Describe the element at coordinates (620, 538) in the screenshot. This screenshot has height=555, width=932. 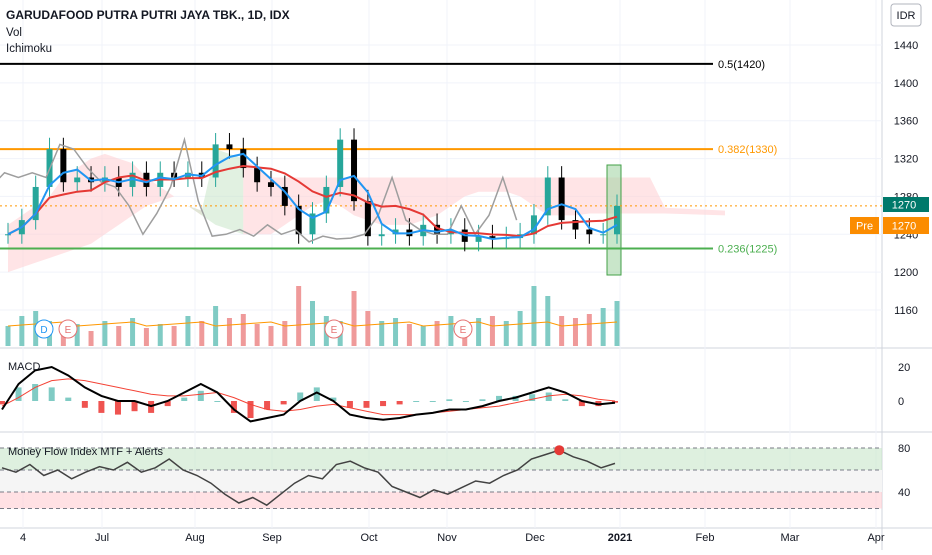
I see `x-tick-label: 2021` at that location.